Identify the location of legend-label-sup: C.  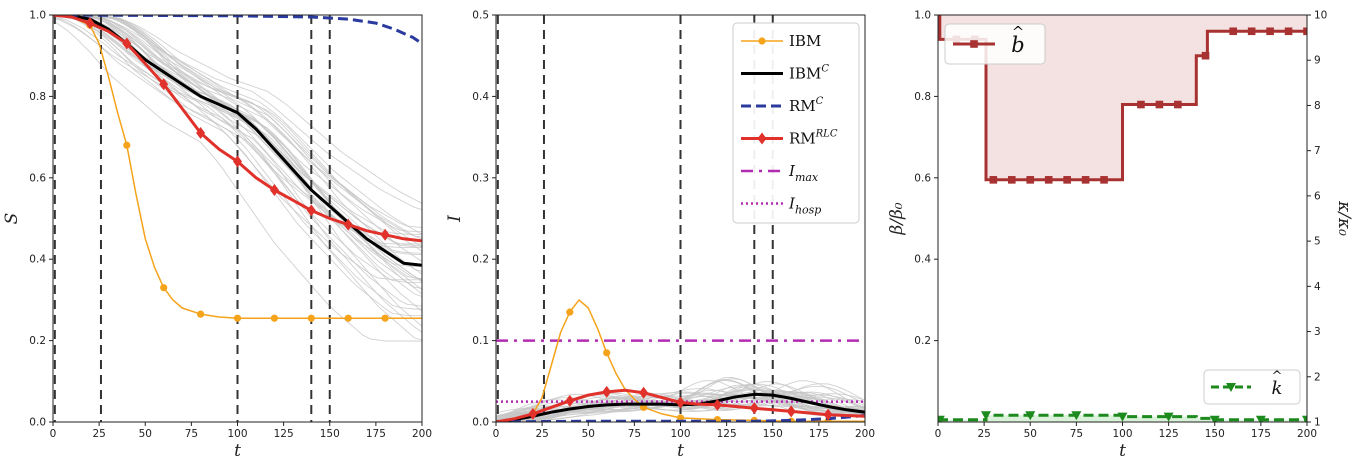
(825, 69).